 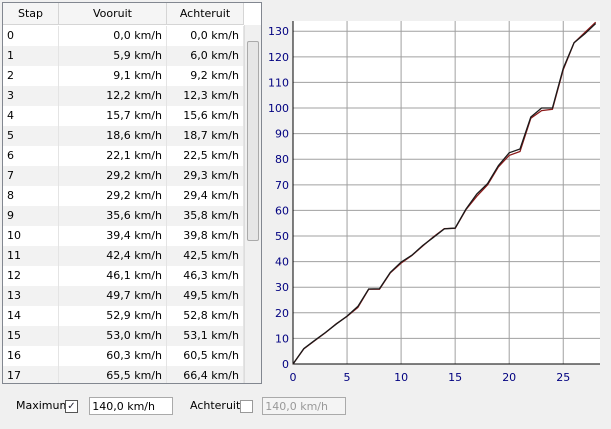 I want to click on y-tick-label: 40, so click(x=282, y=262).